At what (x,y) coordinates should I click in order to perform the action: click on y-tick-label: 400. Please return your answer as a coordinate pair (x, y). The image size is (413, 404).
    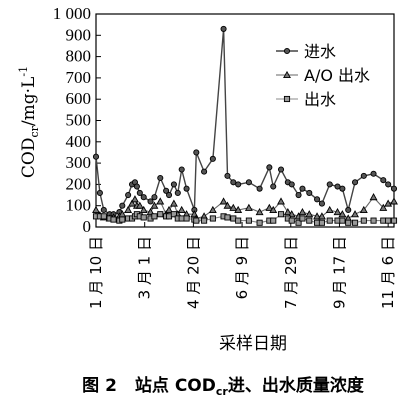
    Looking at the image, I should click on (79, 141).